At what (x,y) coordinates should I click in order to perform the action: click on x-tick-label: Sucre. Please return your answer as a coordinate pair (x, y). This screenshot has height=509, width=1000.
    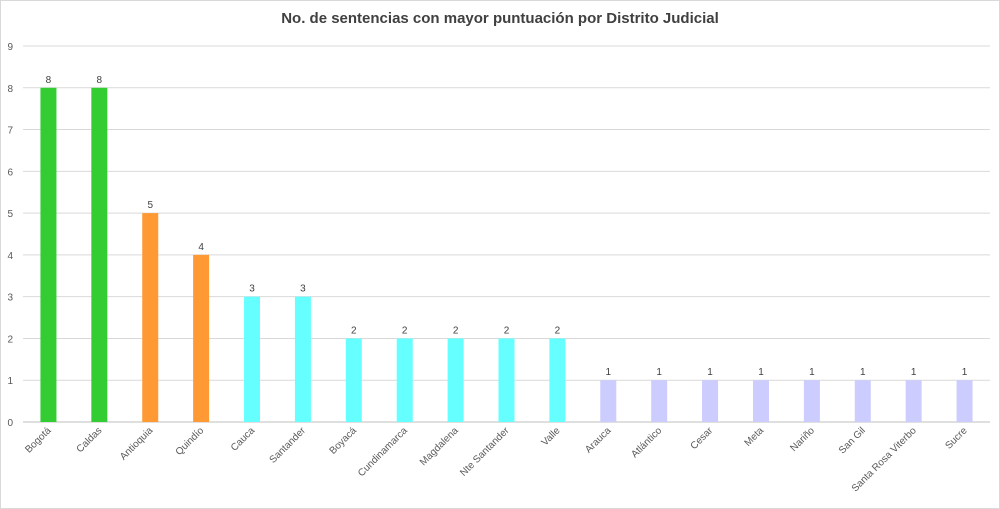
    Looking at the image, I should click on (956, 438).